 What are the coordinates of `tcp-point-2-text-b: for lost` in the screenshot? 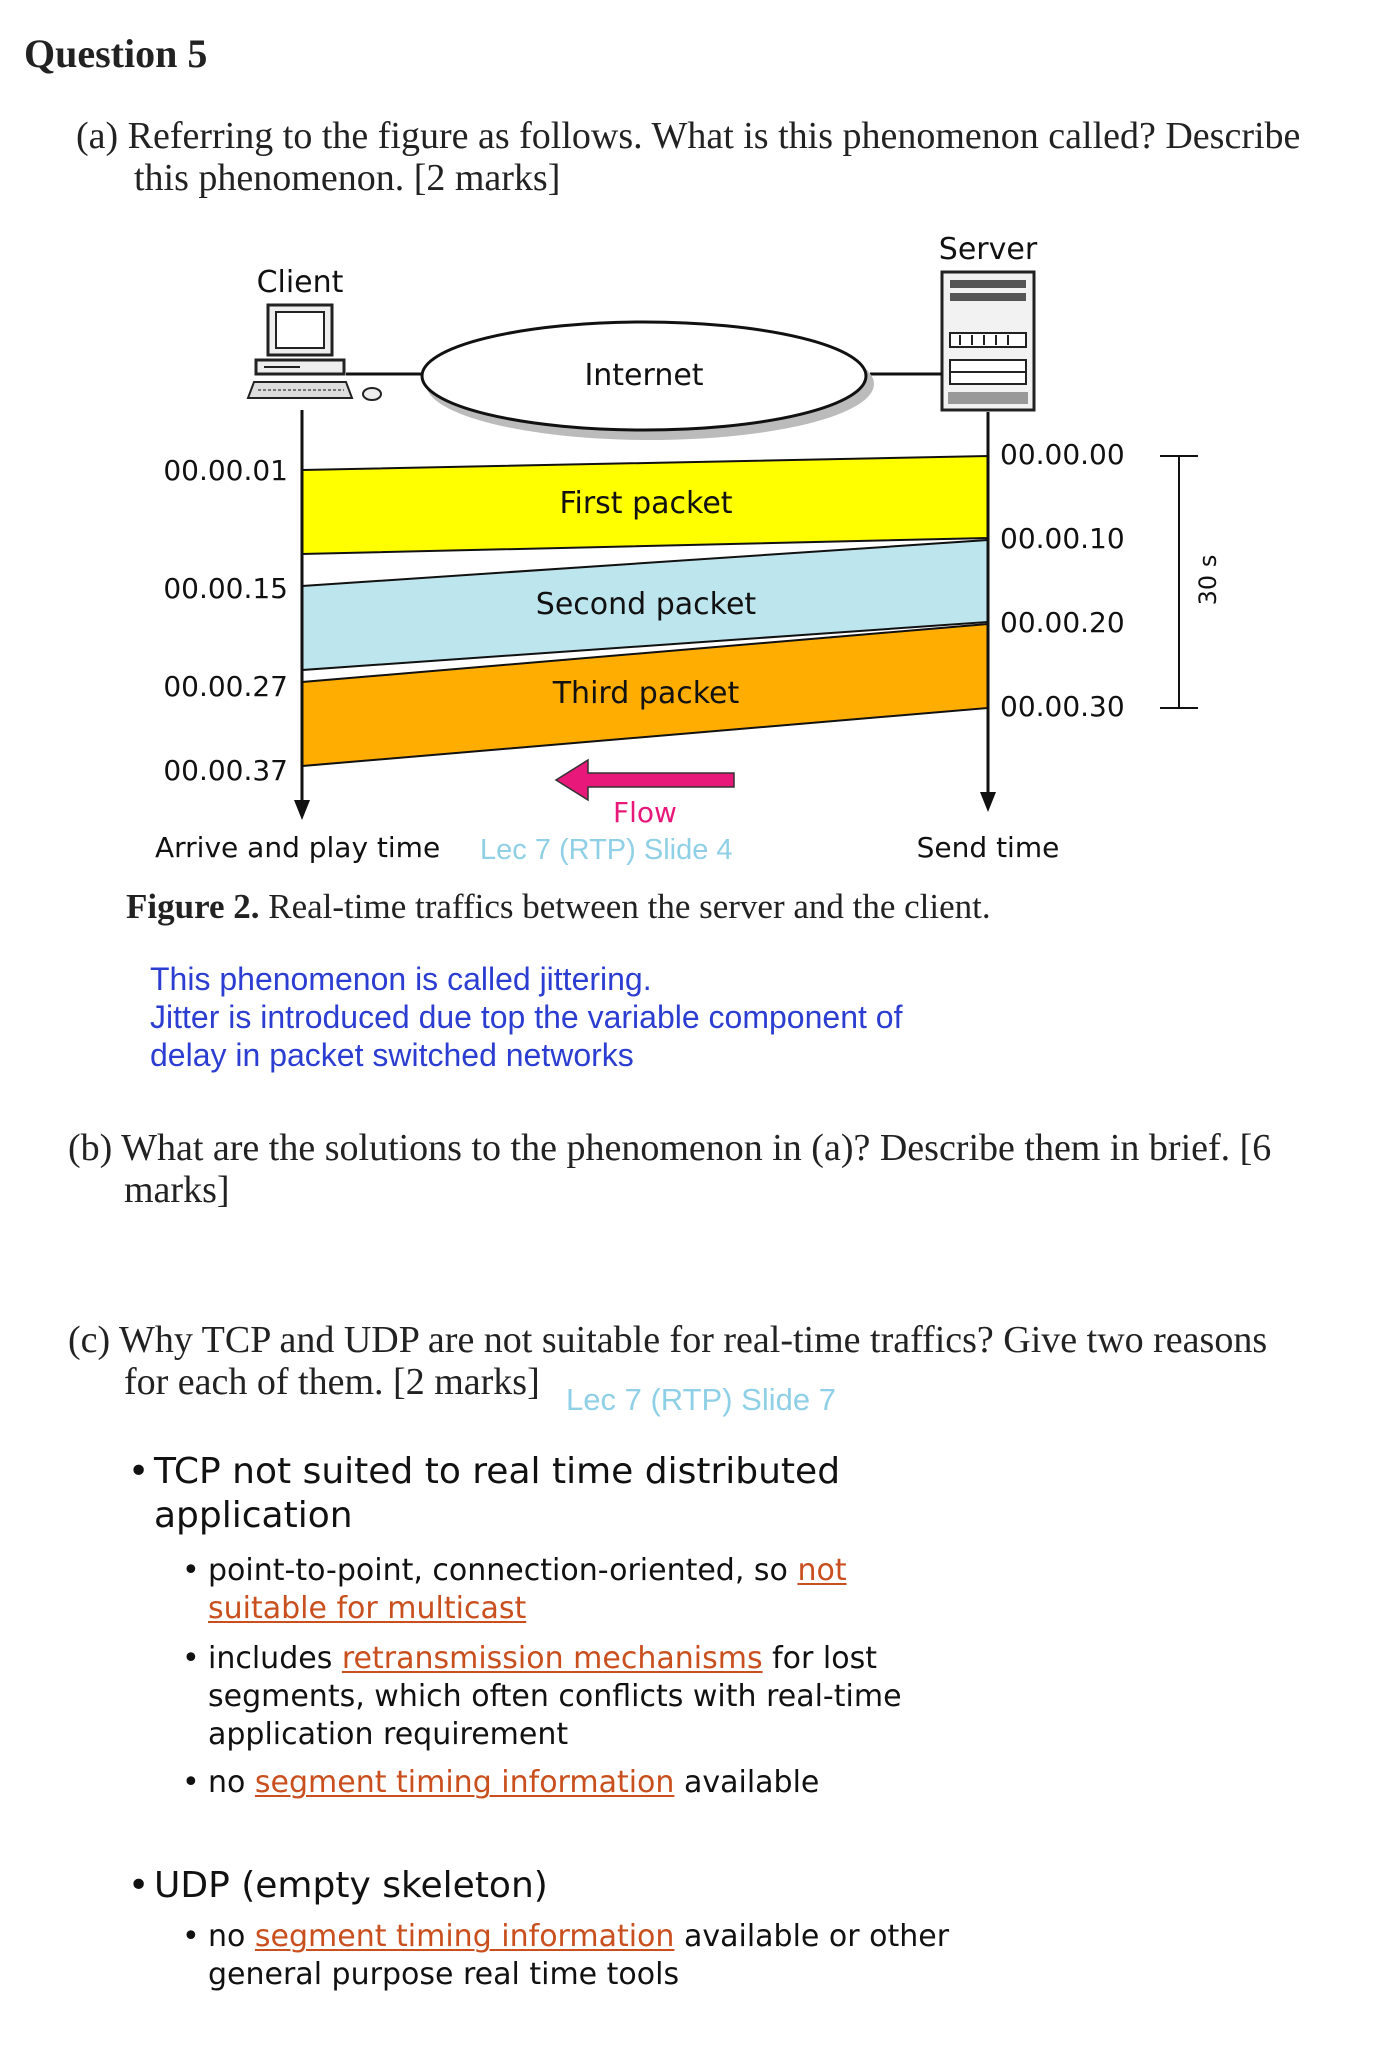 It's located at (819, 1658).